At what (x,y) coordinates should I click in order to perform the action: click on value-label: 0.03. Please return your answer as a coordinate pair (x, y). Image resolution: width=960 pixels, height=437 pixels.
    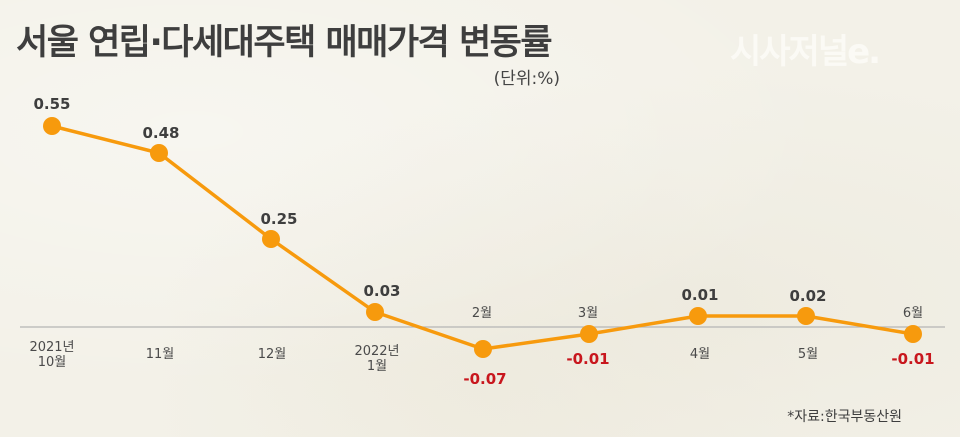
    Looking at the image, I should click on (381, 291).